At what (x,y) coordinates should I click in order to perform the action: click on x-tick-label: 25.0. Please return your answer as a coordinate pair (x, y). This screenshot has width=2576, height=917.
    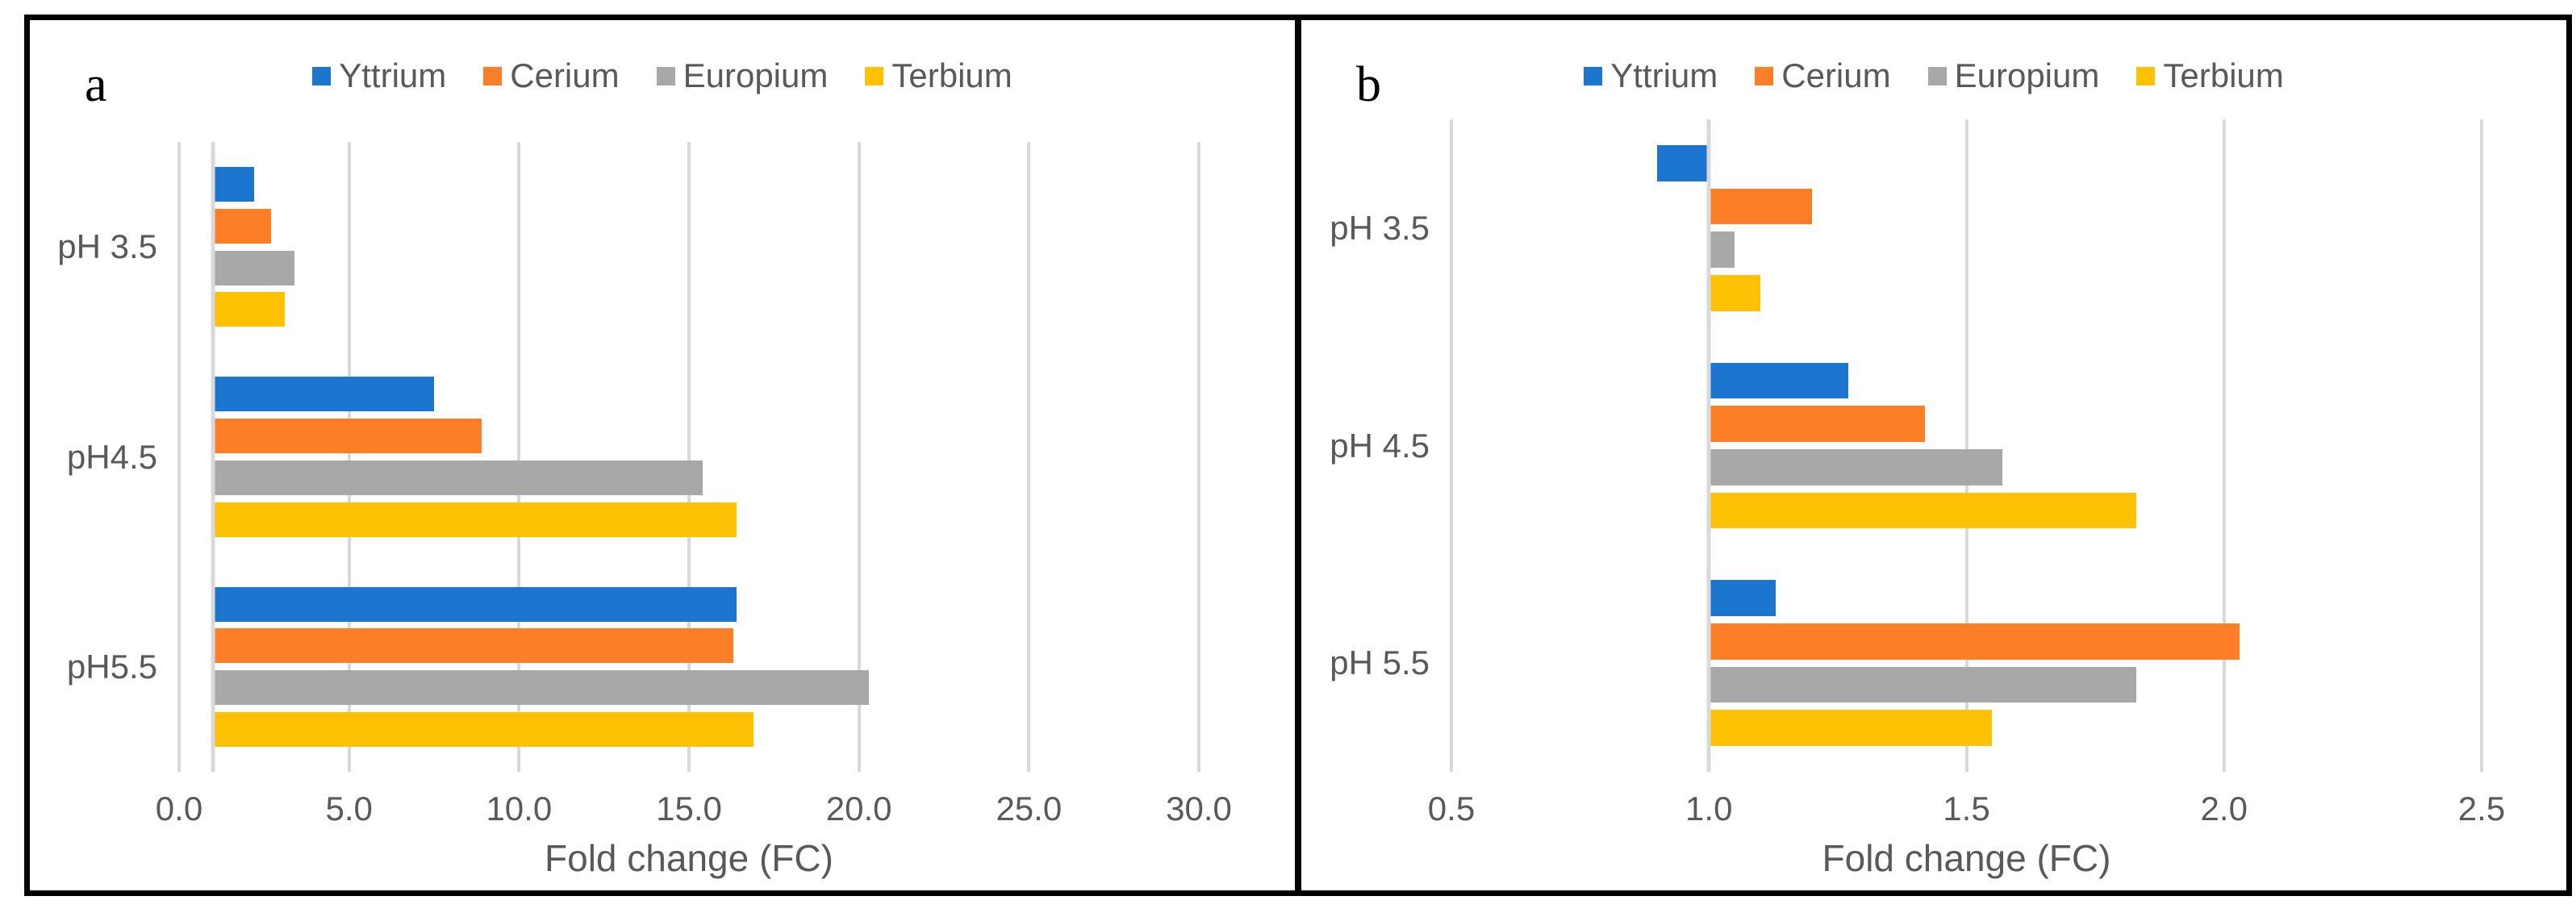
    Looking at the image, I should click on (1029, 809).